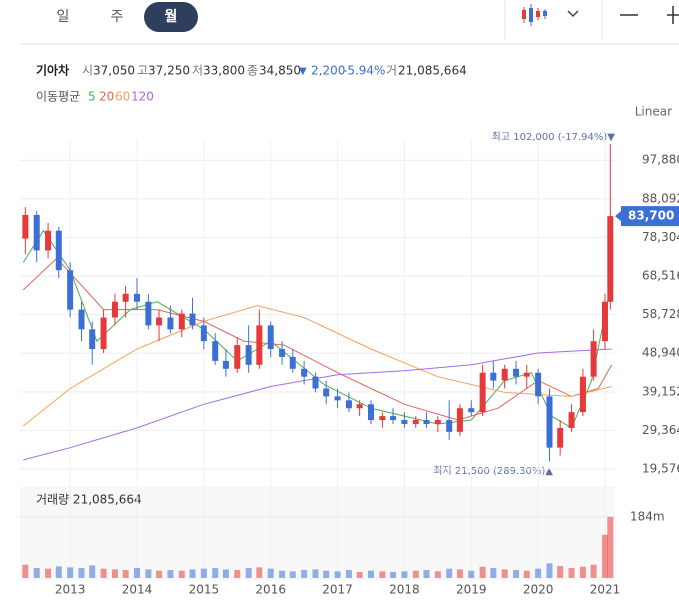 This screenshot has width=679, height=613. What do you see at coordinates (63, 17) in the screenshot?
I see `tab: 일` at bounding box center [63, 17].